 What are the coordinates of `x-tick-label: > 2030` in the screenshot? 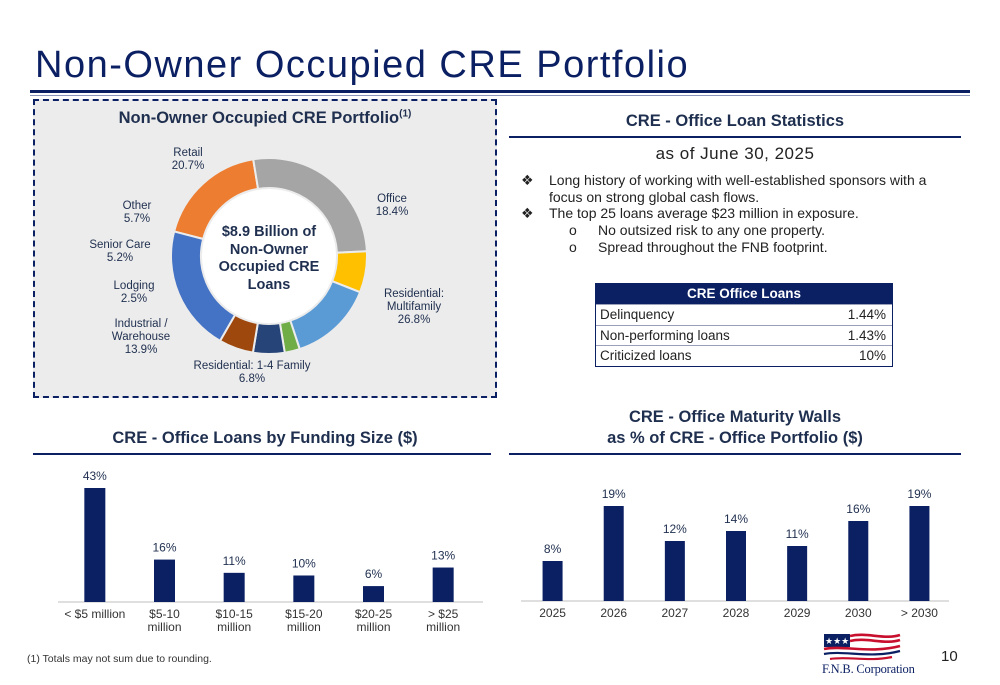 It's located at (919, 613).